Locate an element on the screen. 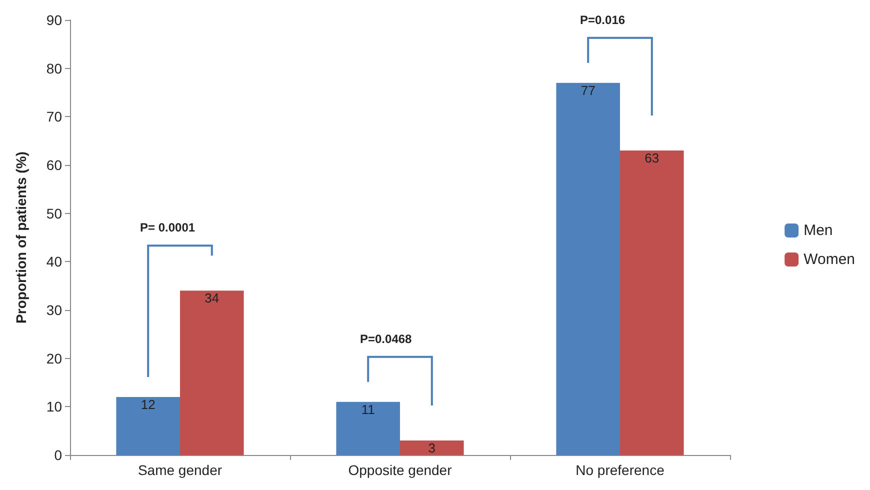 Image resolution: width=870 pixels, height=490 pixels. data-label: 34 is located at coordinates (212, 298).